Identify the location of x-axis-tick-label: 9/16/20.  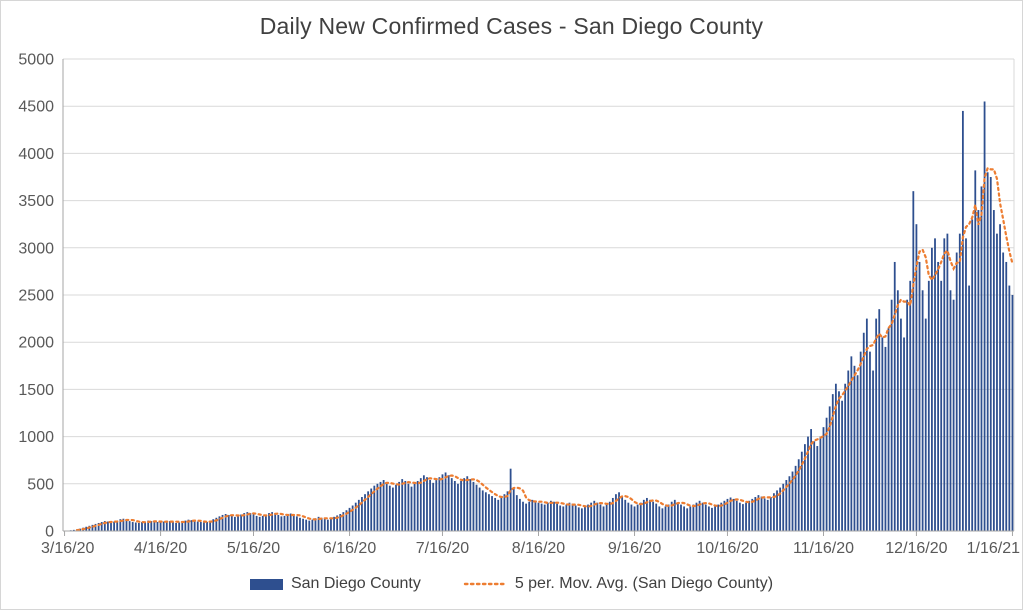
(634, 548).